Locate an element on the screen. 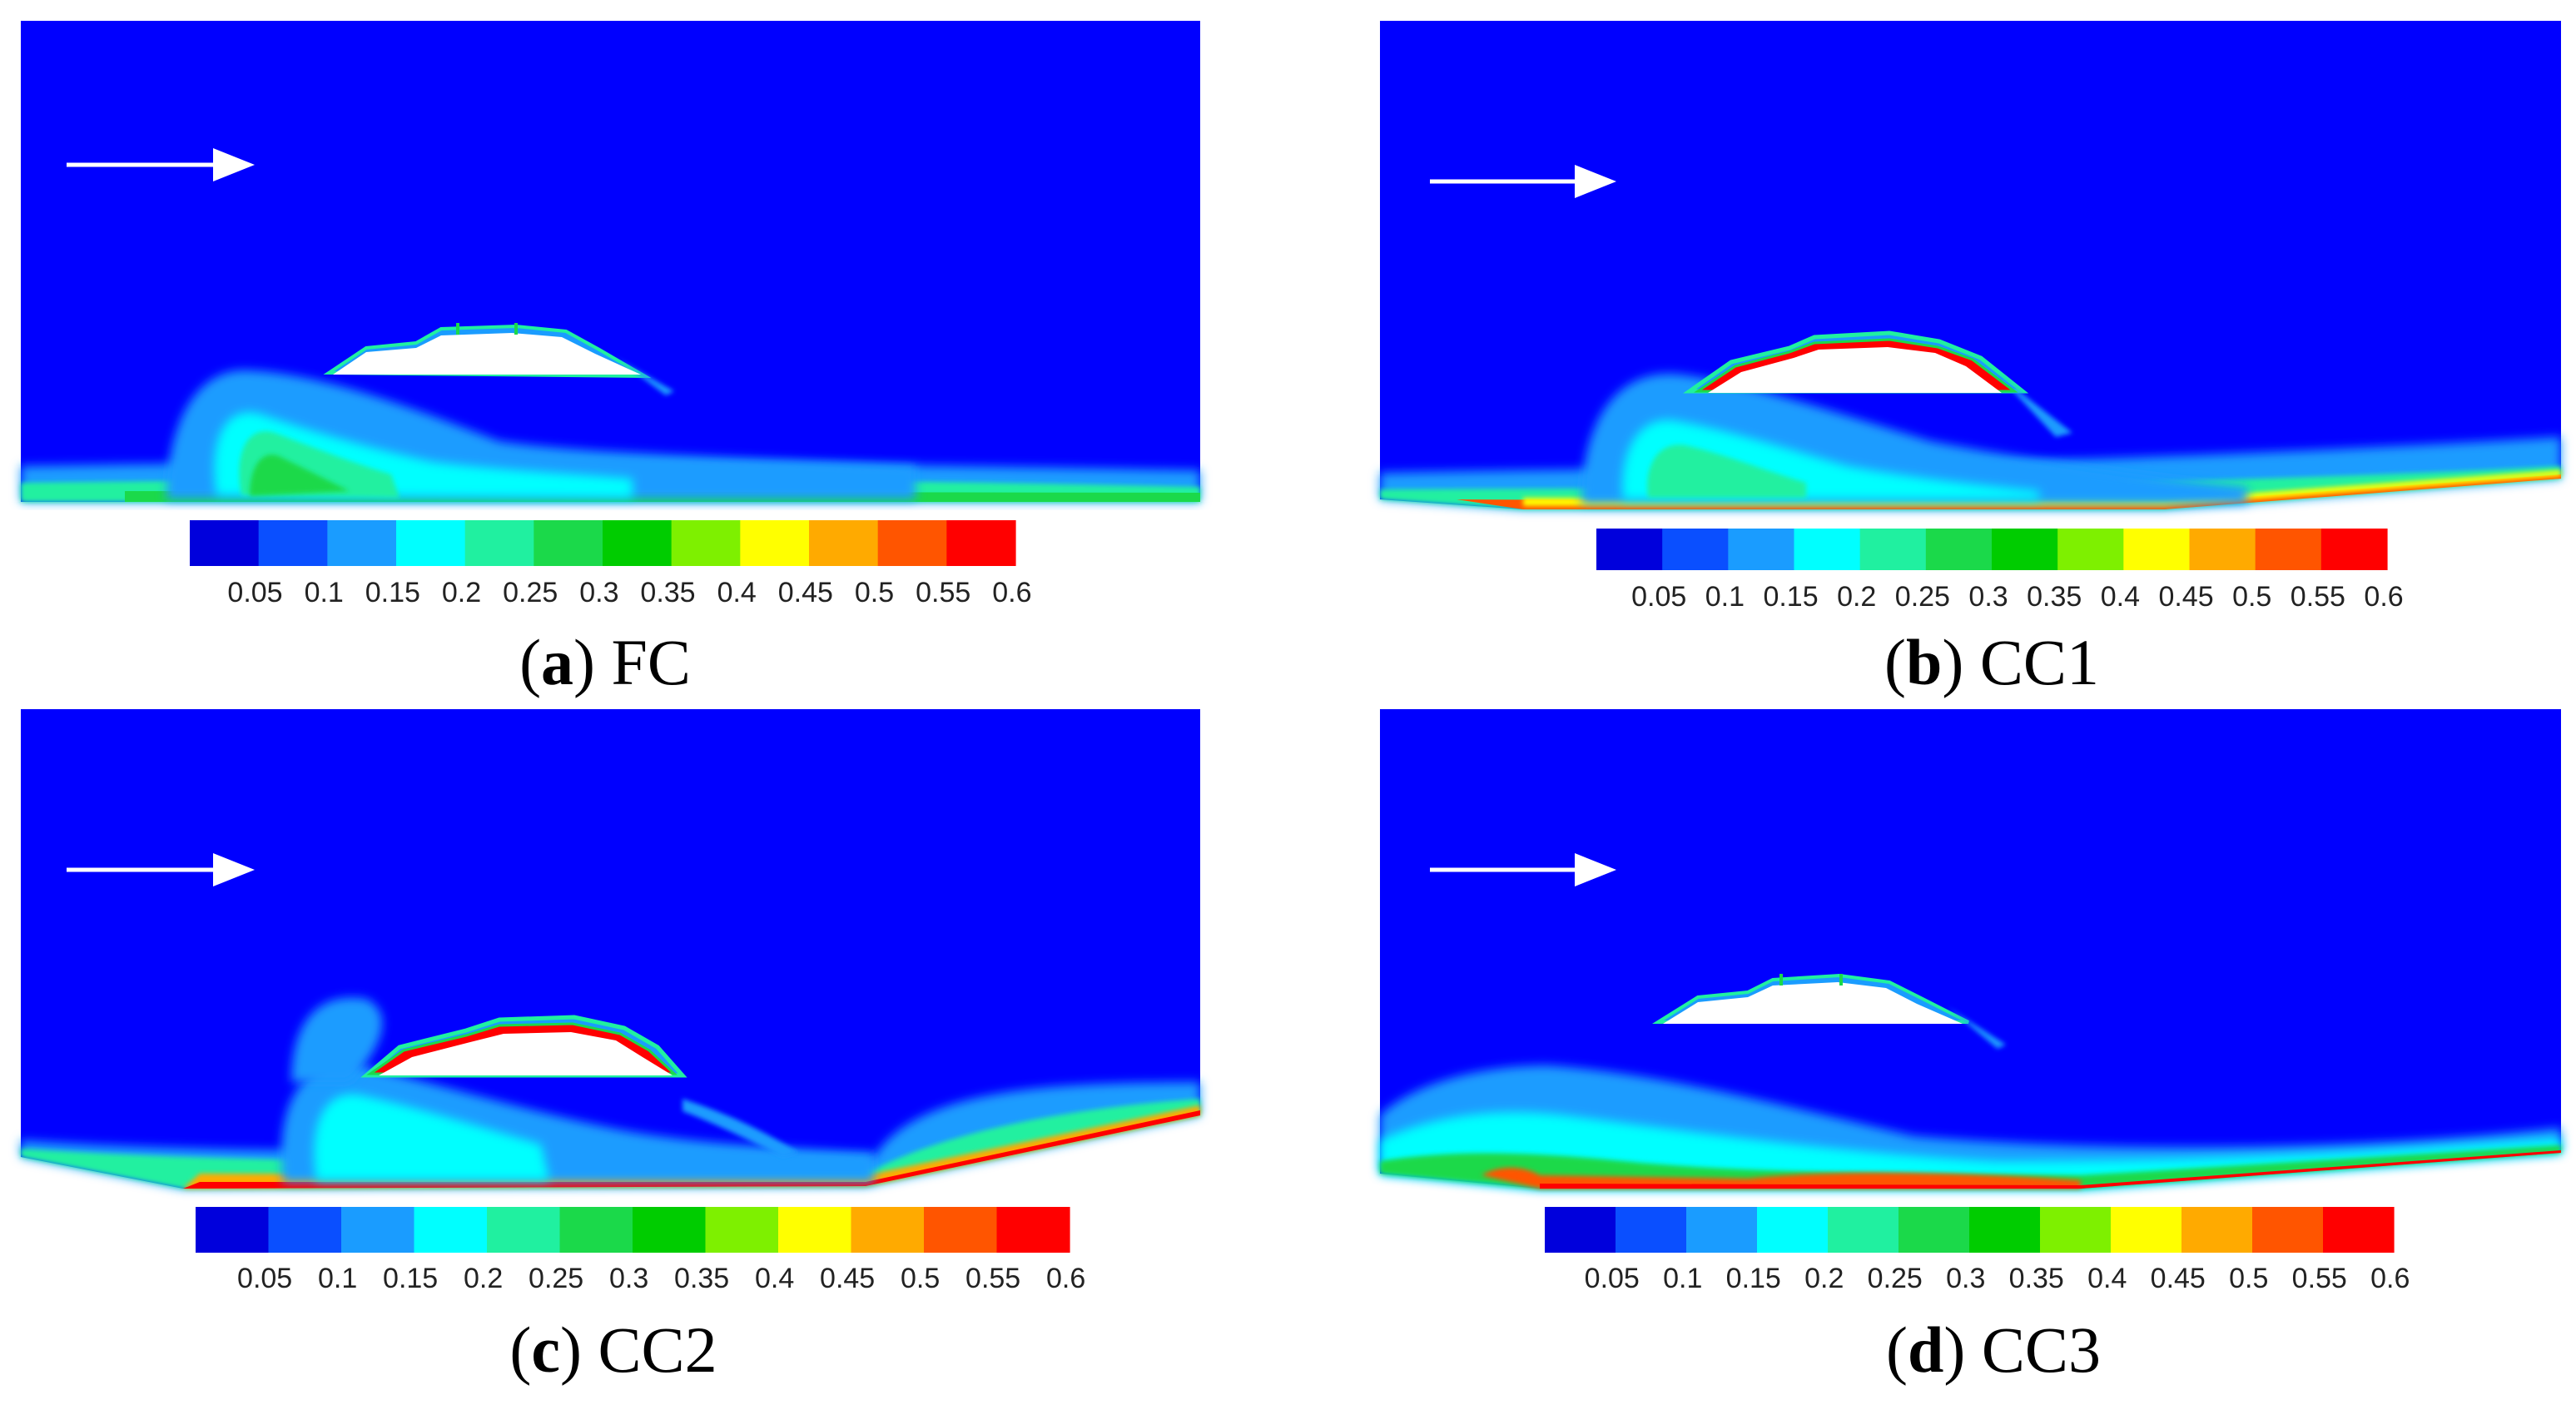  flow-arrow-a is located at coordinates (161, 165).